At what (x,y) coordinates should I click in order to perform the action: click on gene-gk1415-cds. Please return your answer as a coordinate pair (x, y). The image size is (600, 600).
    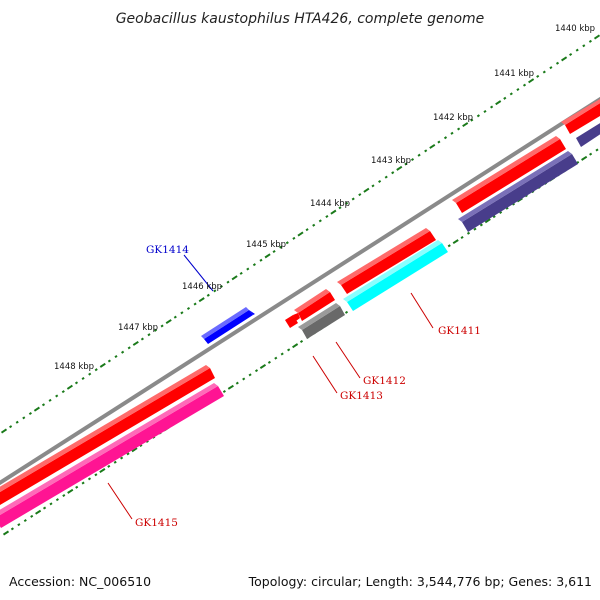
    Looking at the image, I should click on (107, 435).